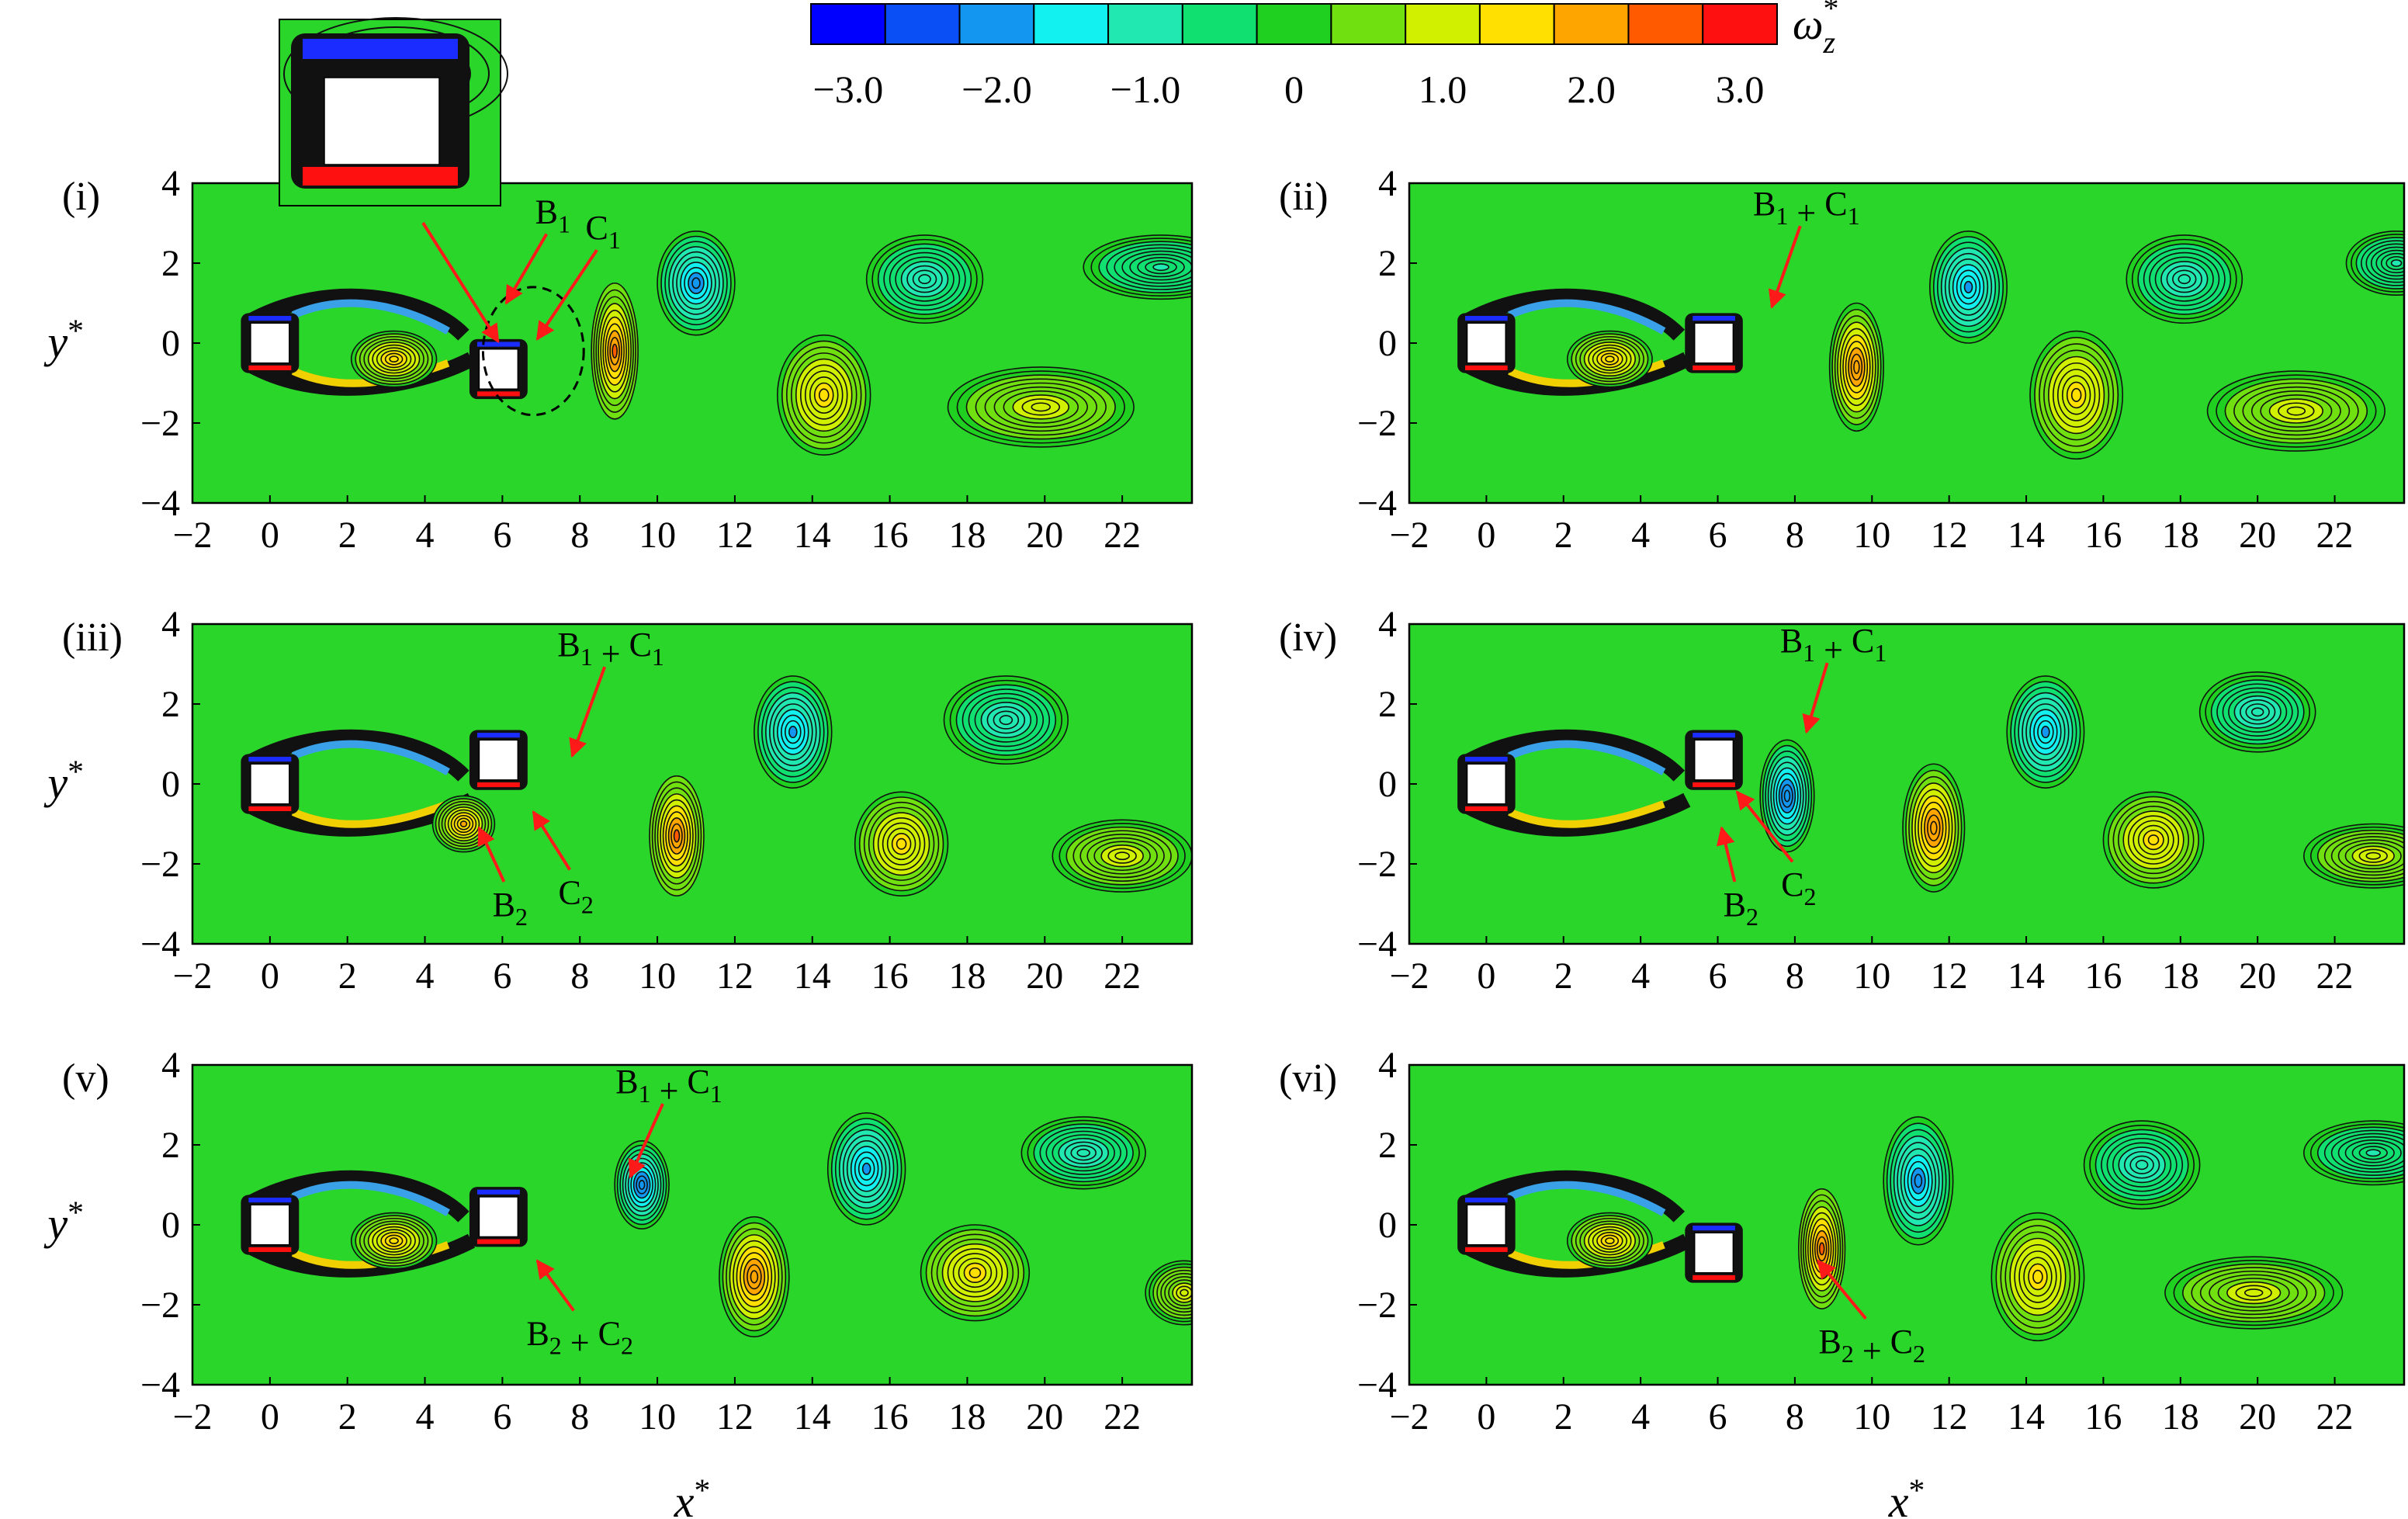  Describe the element at coordinates (1907, 1496) in the screenshot. I see `x-axis-label: x*` at that location.